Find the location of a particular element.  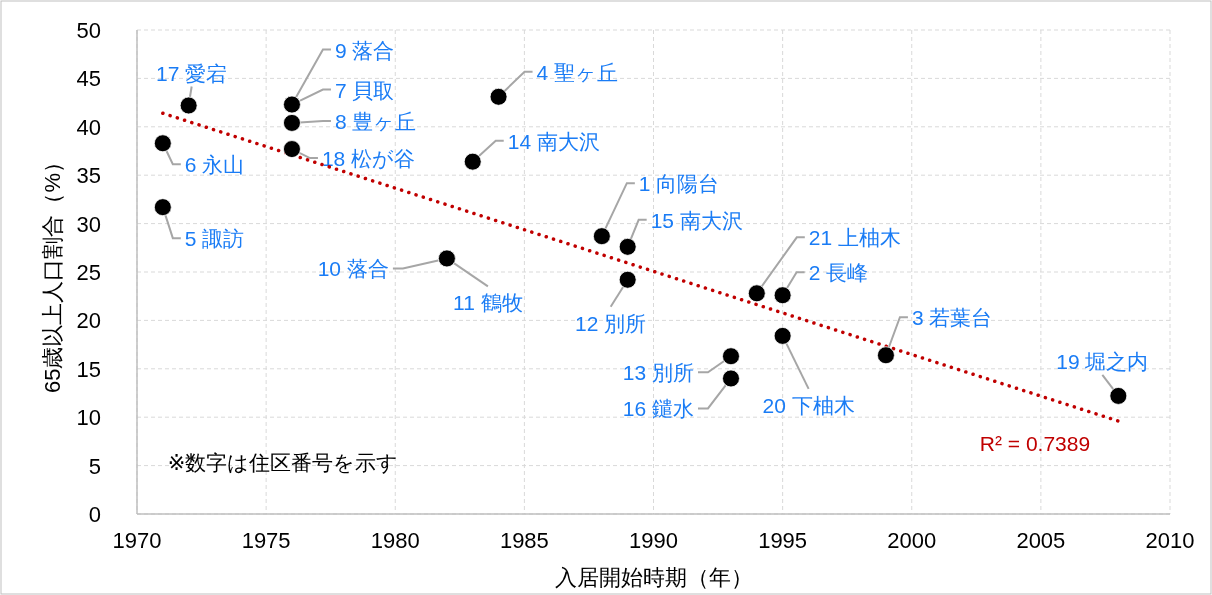

annotation: 3 若葉台 is located at coordinates (952, 318).